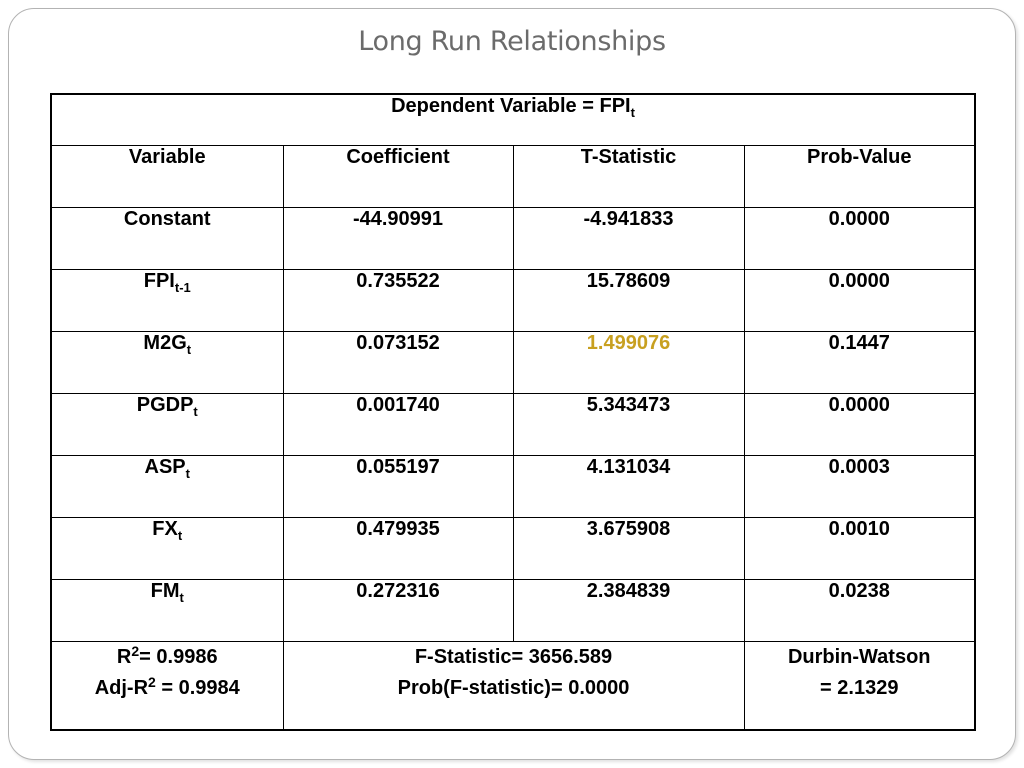 The width and height of the screenshot is (1024, 768). Describe the element at coordinates (167, 486) in the screenshot. I see `variable-cell: ASPt` at that location.